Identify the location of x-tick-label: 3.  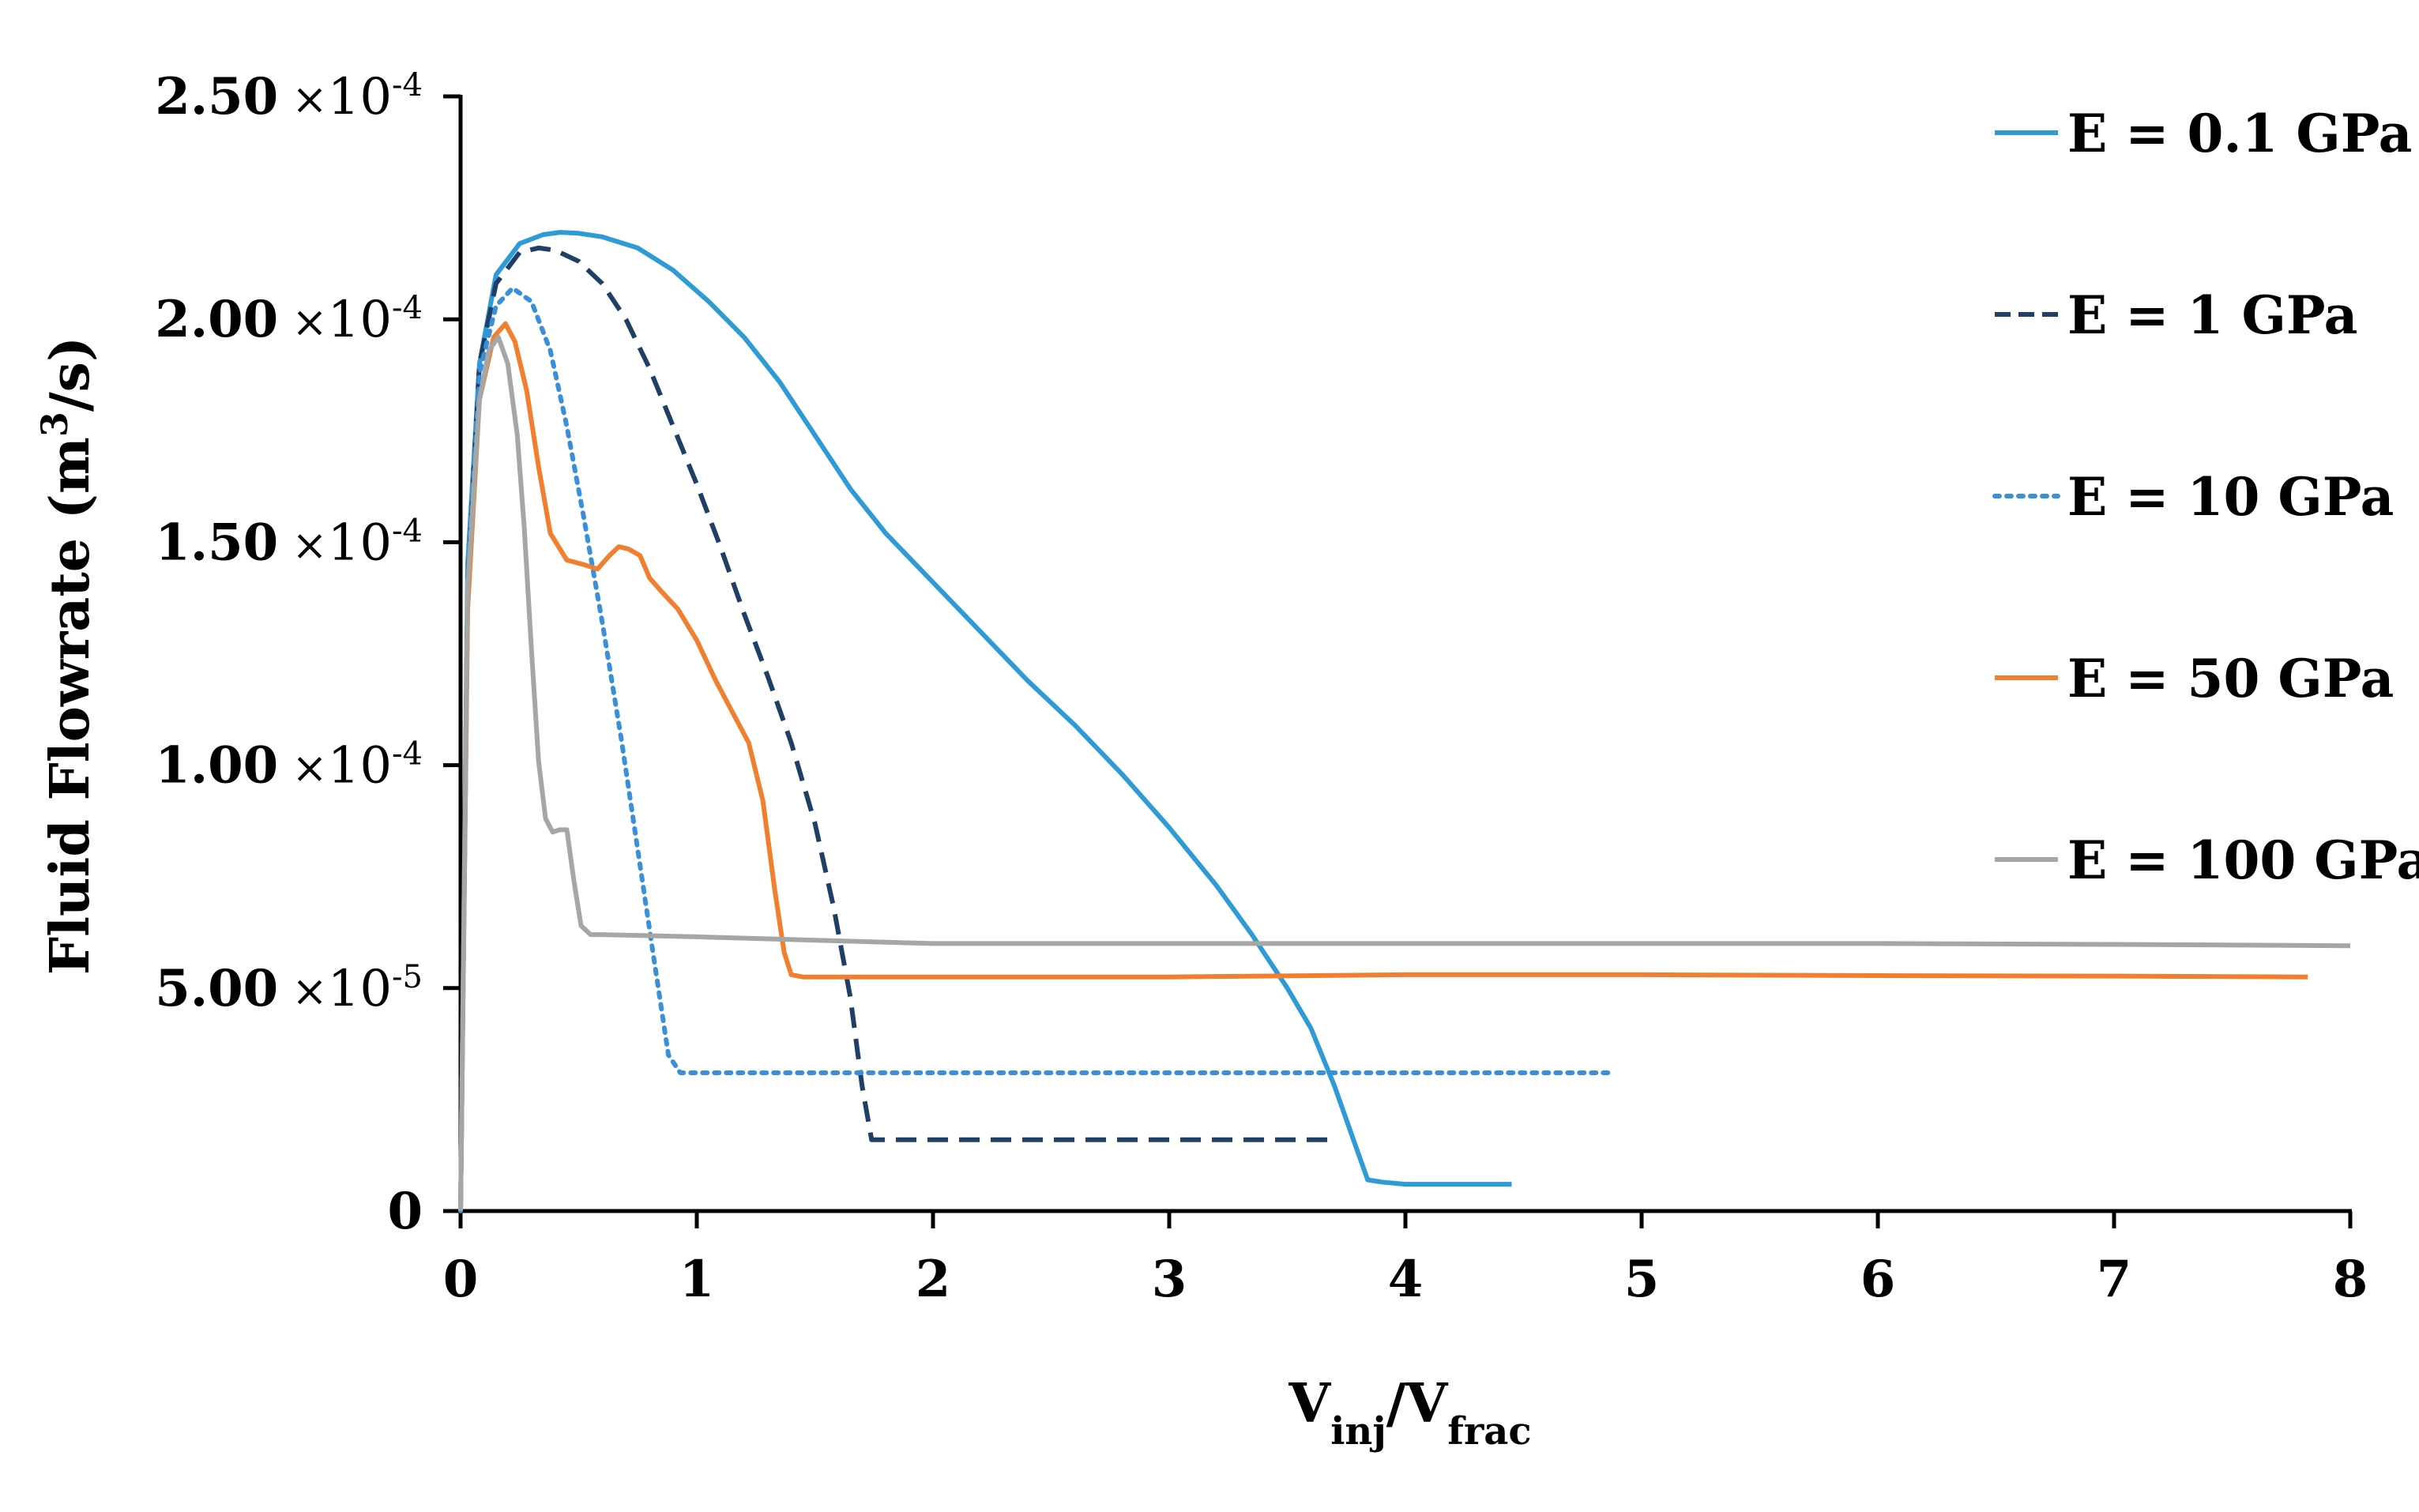
(1169, 1279).